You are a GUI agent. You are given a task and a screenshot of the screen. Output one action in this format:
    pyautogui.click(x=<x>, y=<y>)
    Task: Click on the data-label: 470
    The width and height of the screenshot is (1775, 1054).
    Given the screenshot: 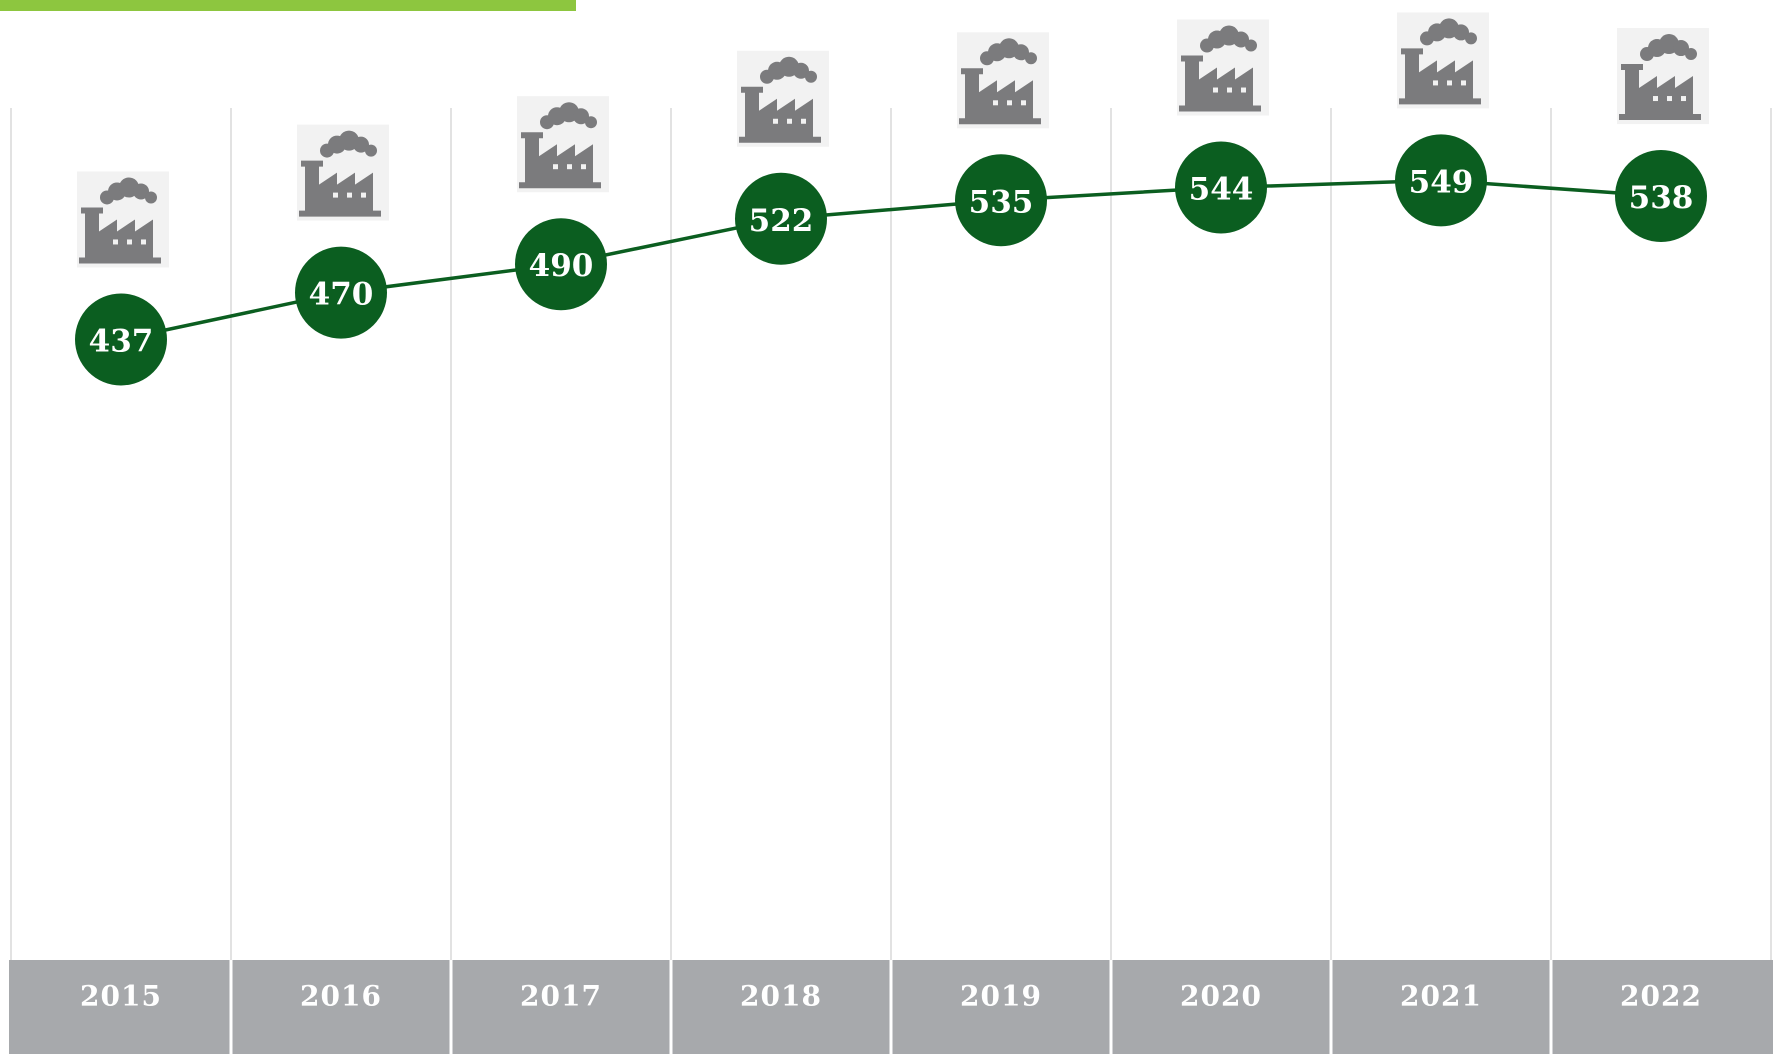 What is the action you would take?
    pyautogui.click(x=341, y=295)
    